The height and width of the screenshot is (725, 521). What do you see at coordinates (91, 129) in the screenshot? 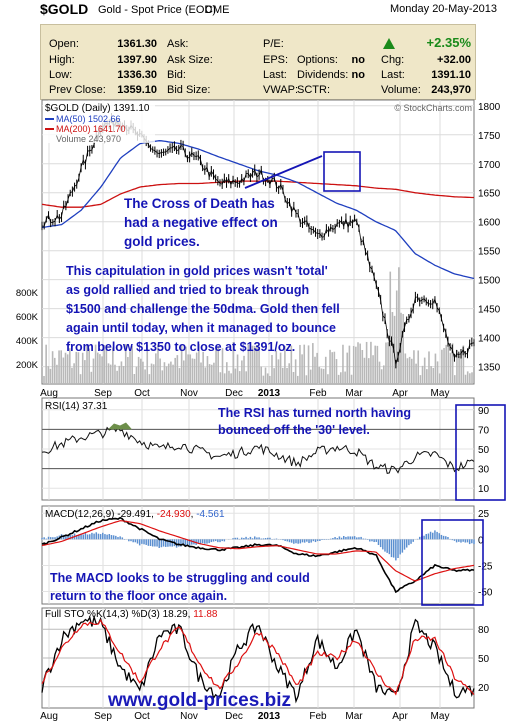
I see `ma200-legend: MA(200) 1641.70` at bounding box center [91, 129].